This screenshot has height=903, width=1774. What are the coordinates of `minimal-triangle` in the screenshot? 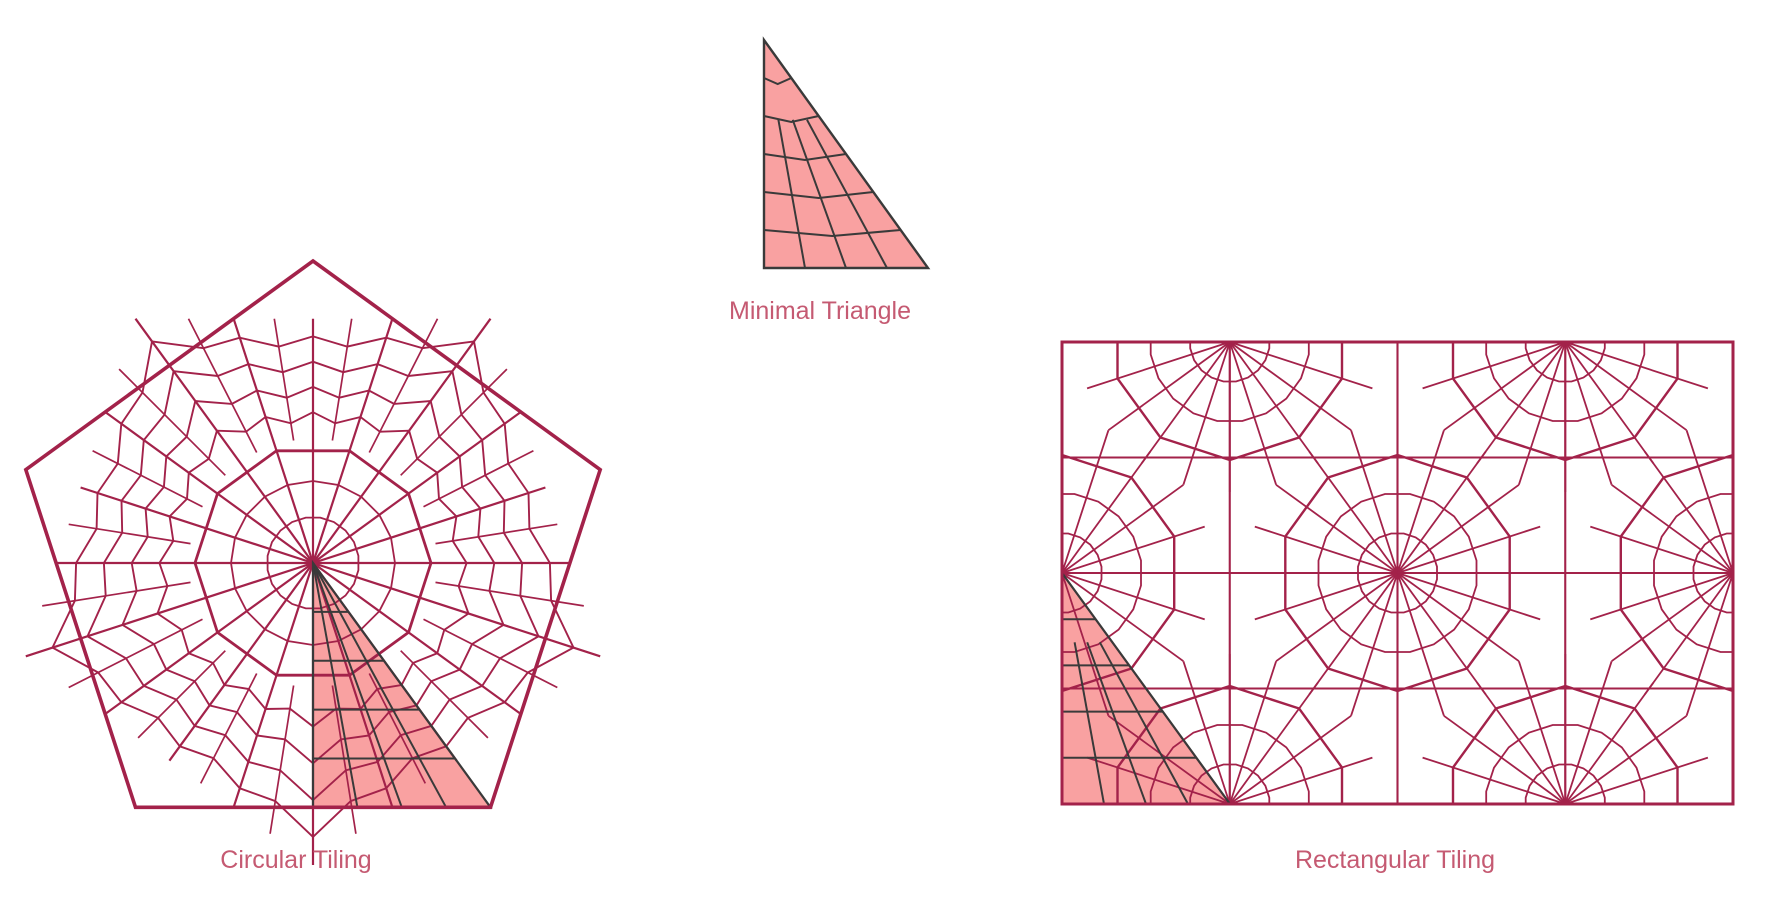 It's located at (846, 153).